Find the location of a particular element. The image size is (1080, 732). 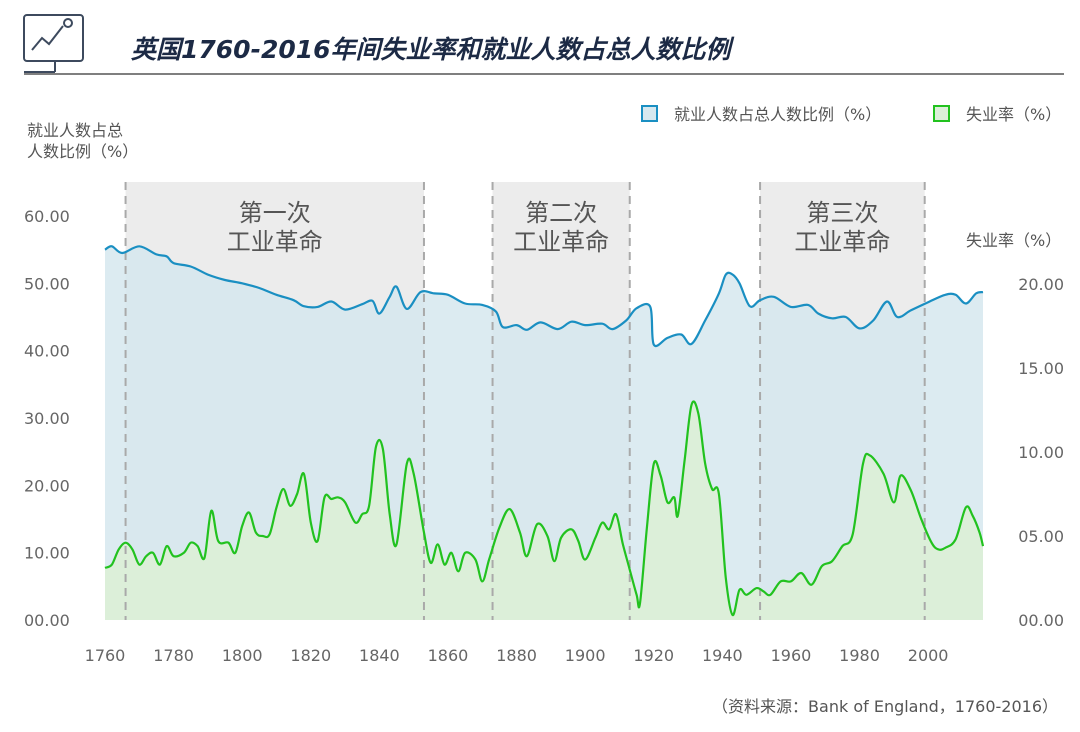

x-tick: 1900 is located at coordinates (585, 655).